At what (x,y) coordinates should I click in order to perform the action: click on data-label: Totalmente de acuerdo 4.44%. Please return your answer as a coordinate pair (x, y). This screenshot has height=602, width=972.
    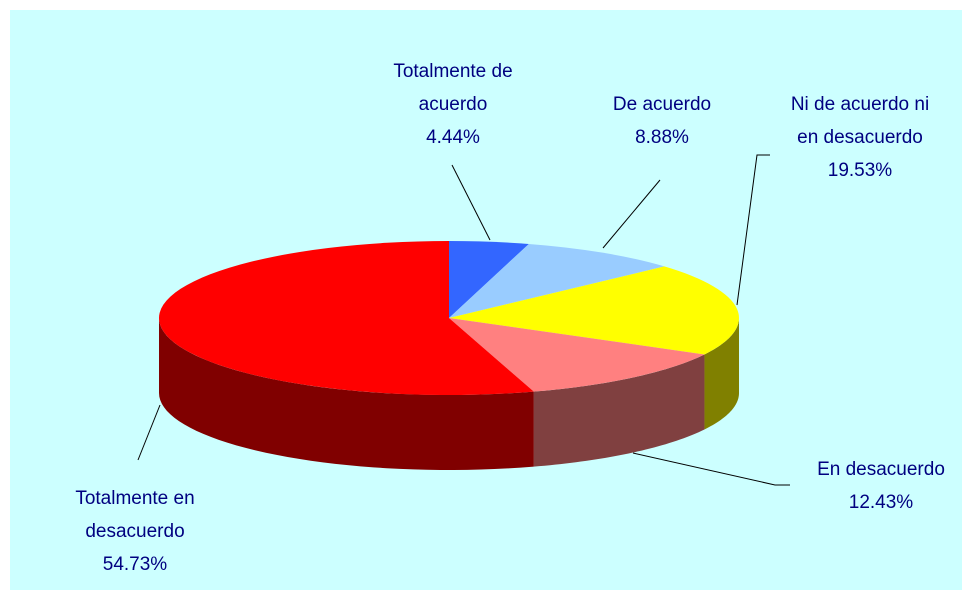
    Looking at the image, I should click on (453, 104).